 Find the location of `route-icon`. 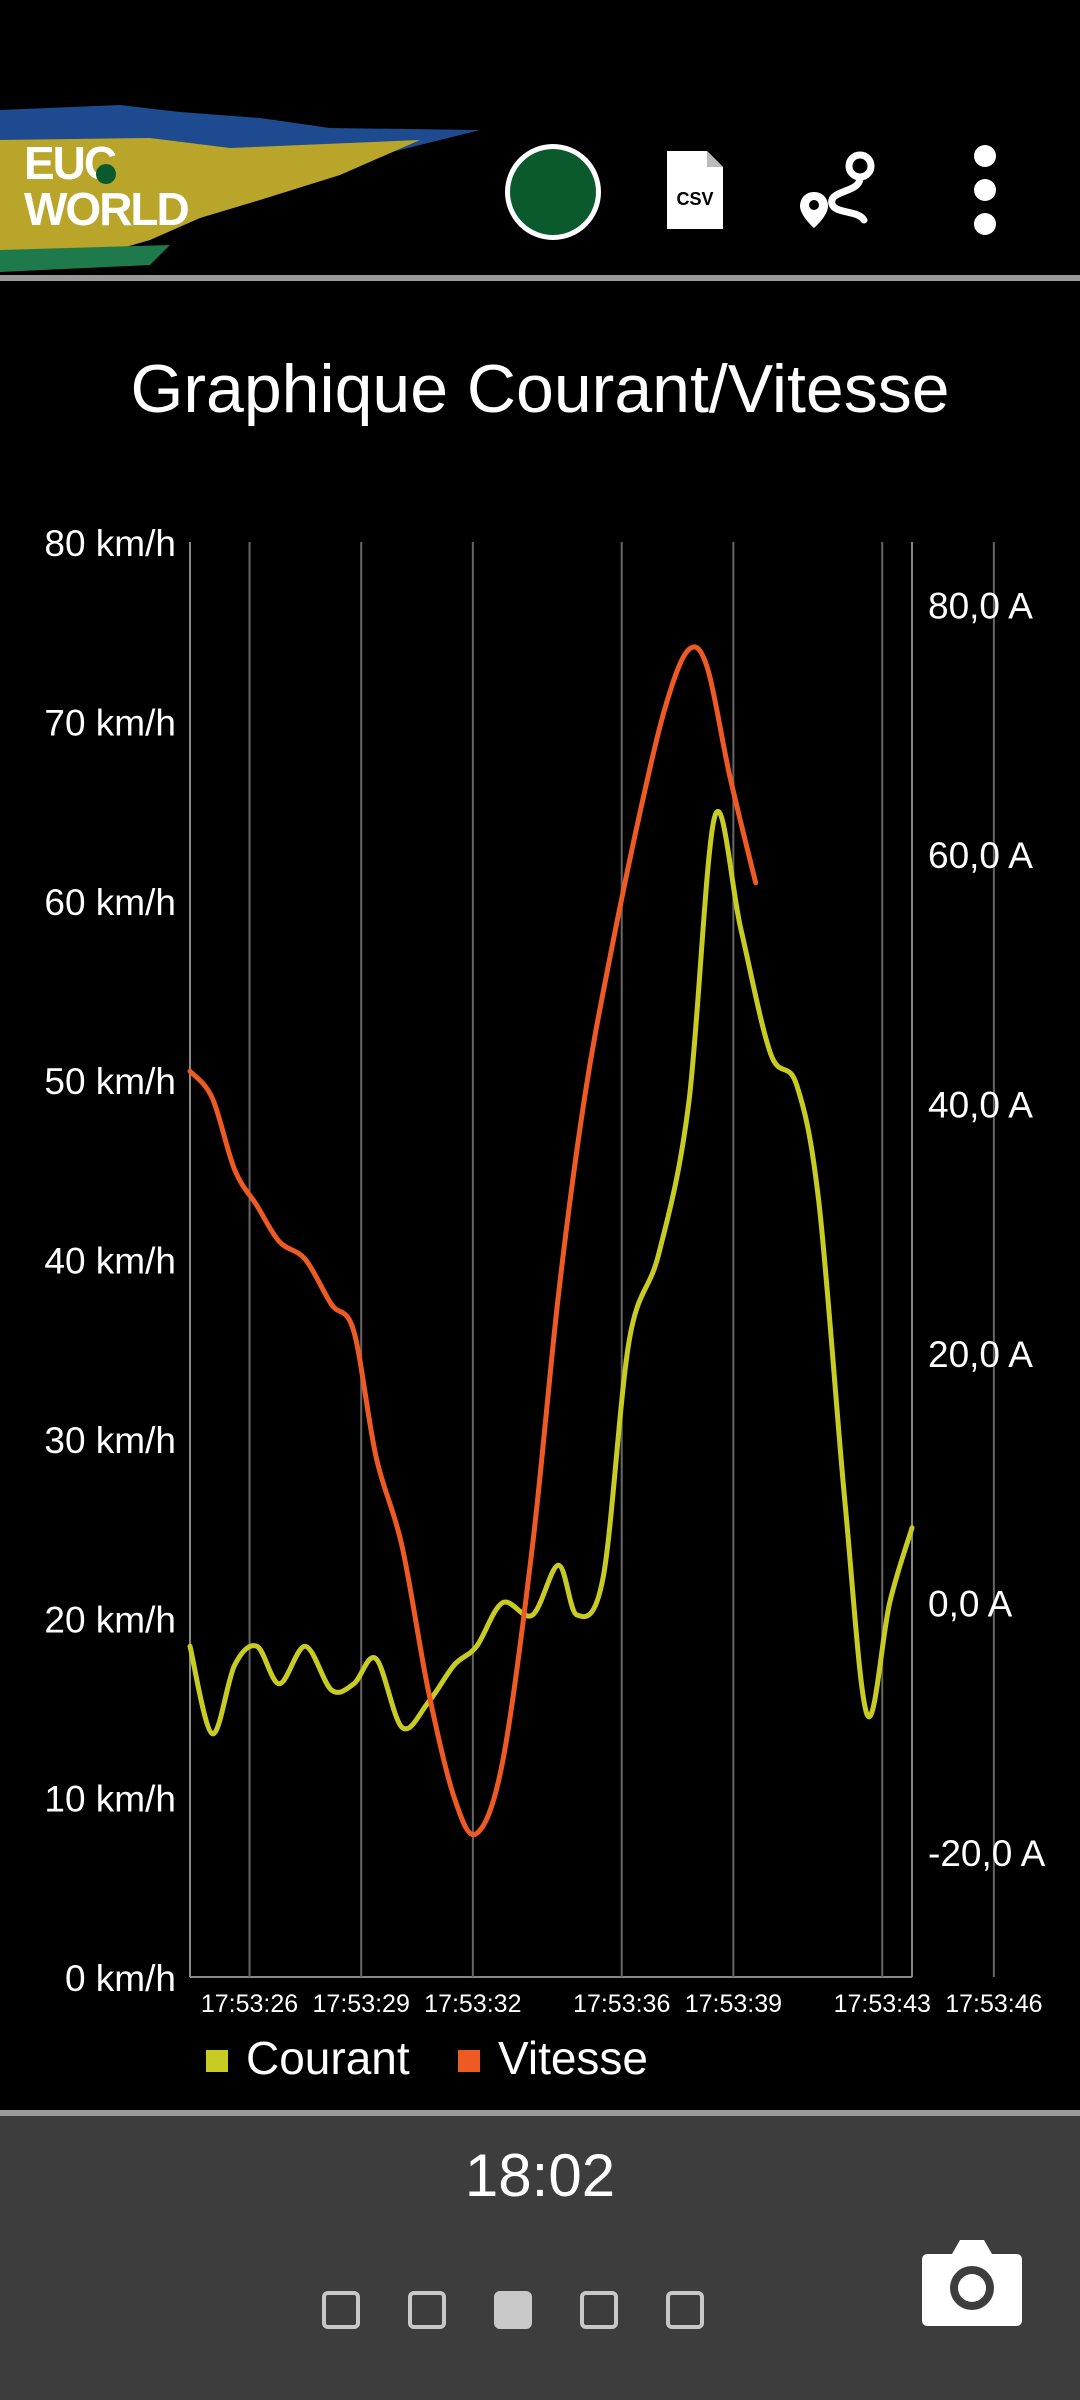

route-icon is located at coordinates (837, 189).